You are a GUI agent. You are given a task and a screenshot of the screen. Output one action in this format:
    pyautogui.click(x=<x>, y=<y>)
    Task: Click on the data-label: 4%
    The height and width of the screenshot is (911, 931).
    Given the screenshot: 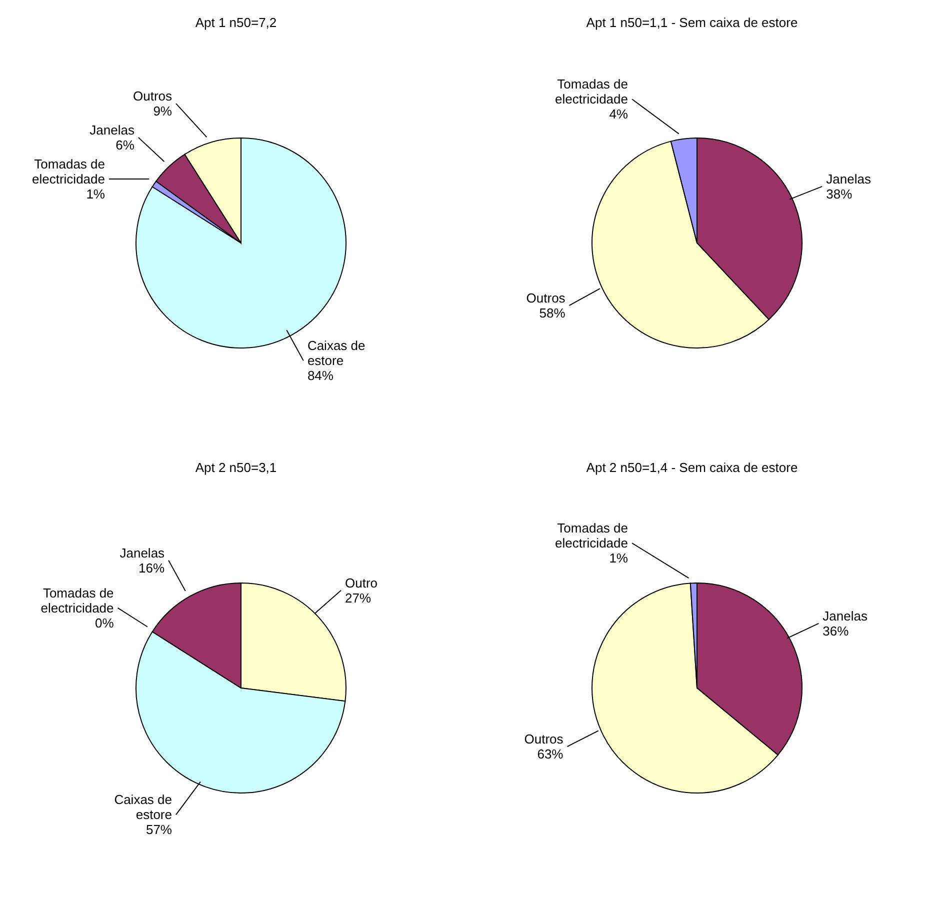 What is the action you would take?
    pyautogui.click(x=618, y=114)
    